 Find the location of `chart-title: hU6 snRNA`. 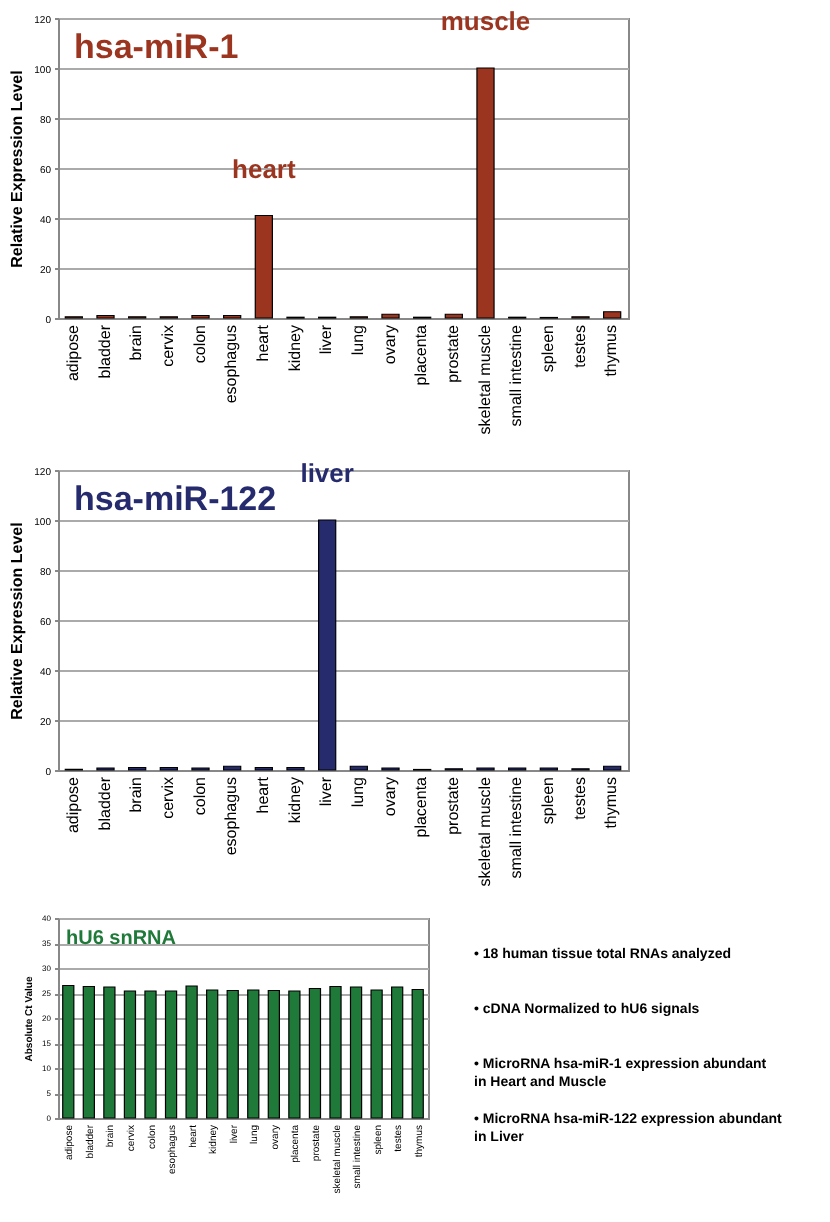

chart-title: hU6 snRNA is located at coordinates (121, 939).